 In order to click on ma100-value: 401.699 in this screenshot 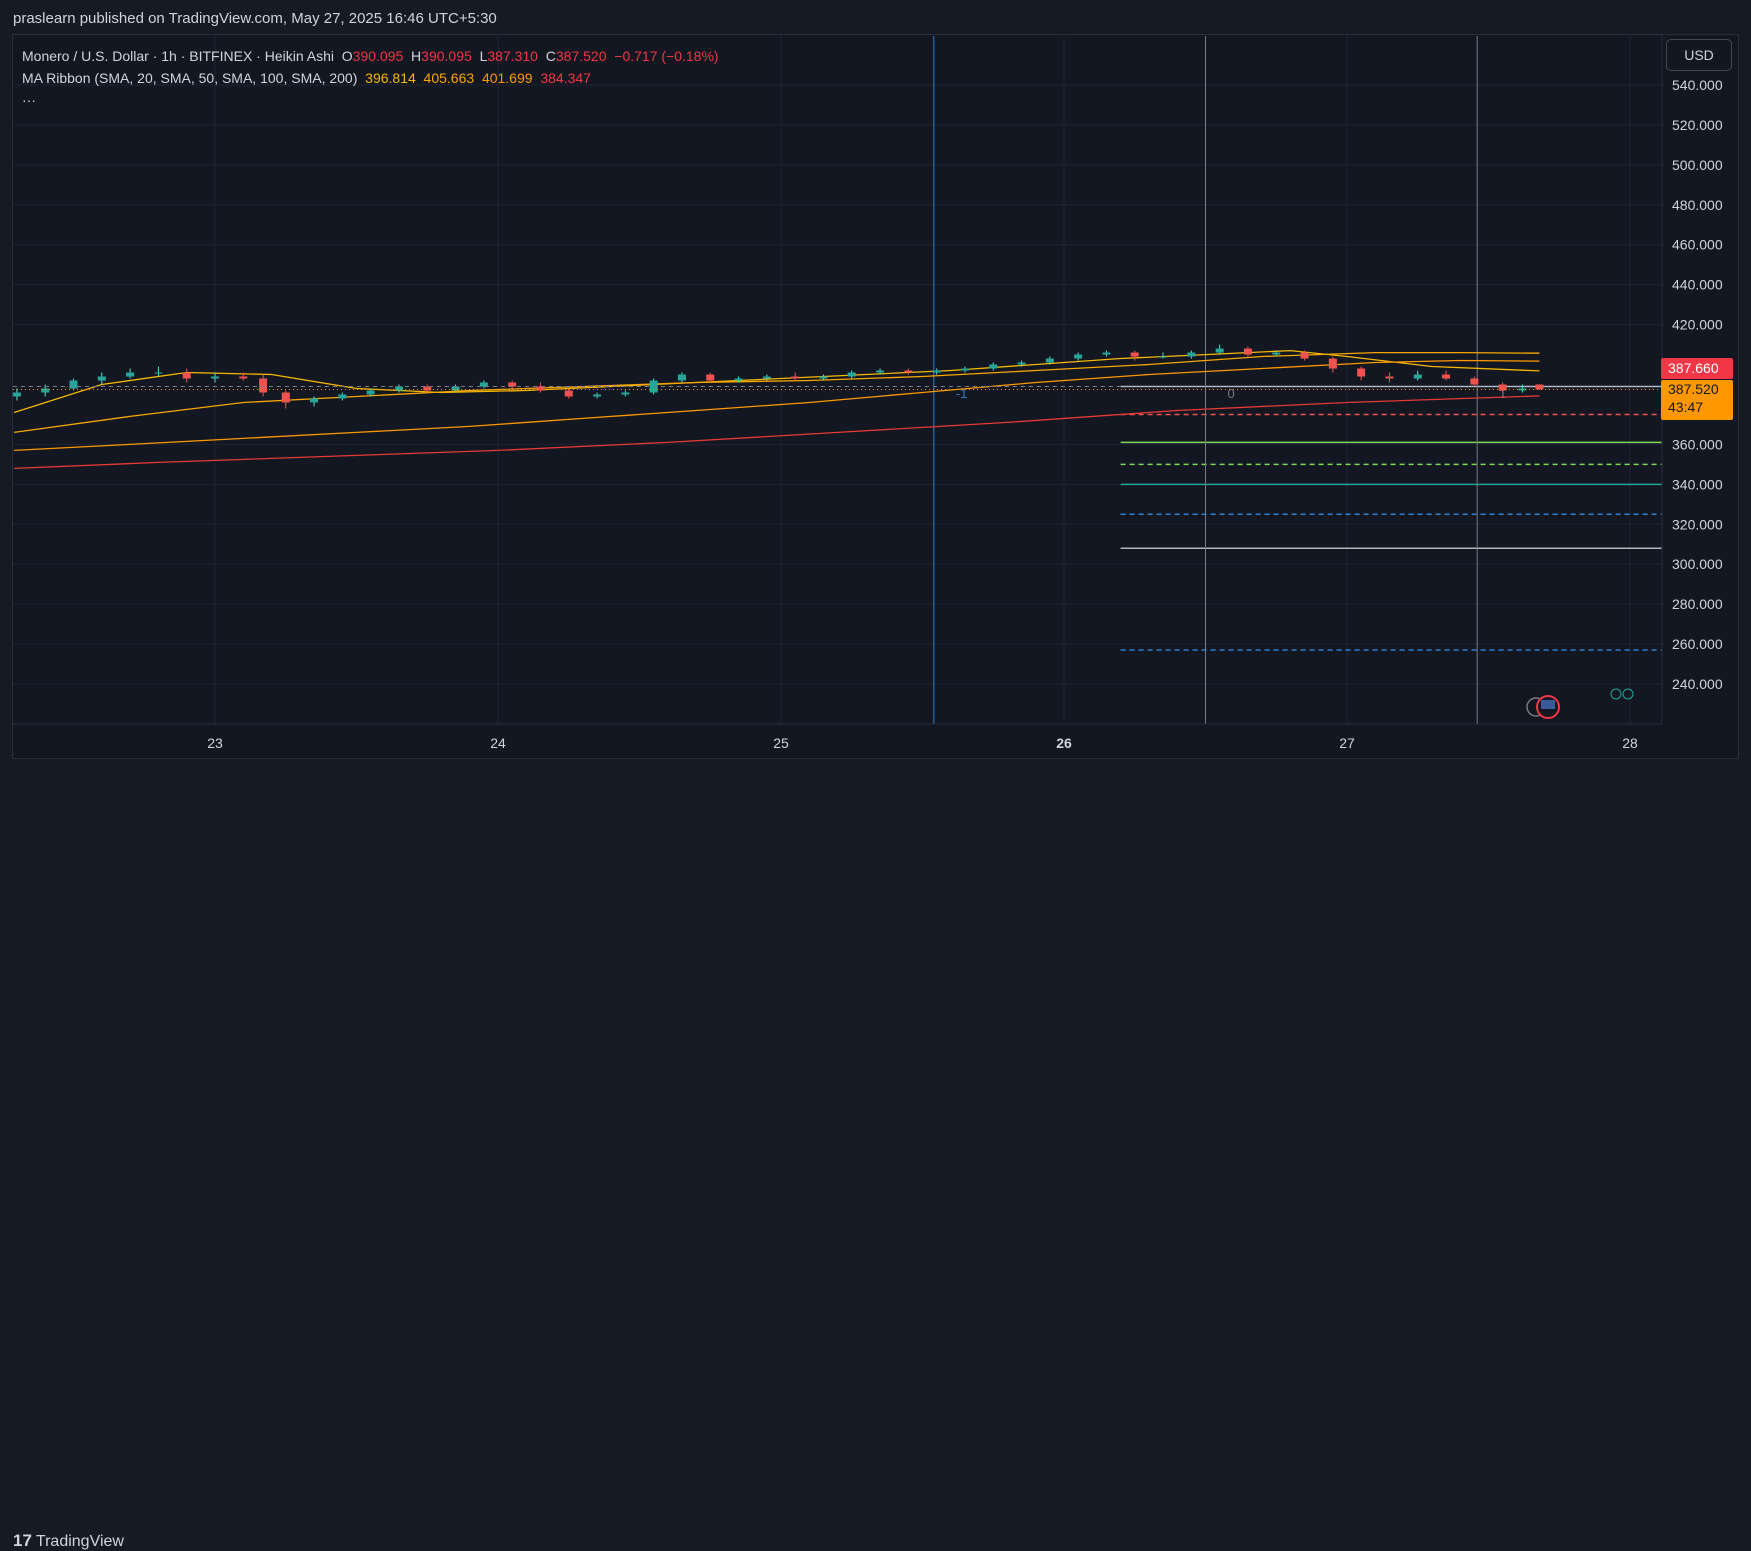, I will do `click(507, 78)`.